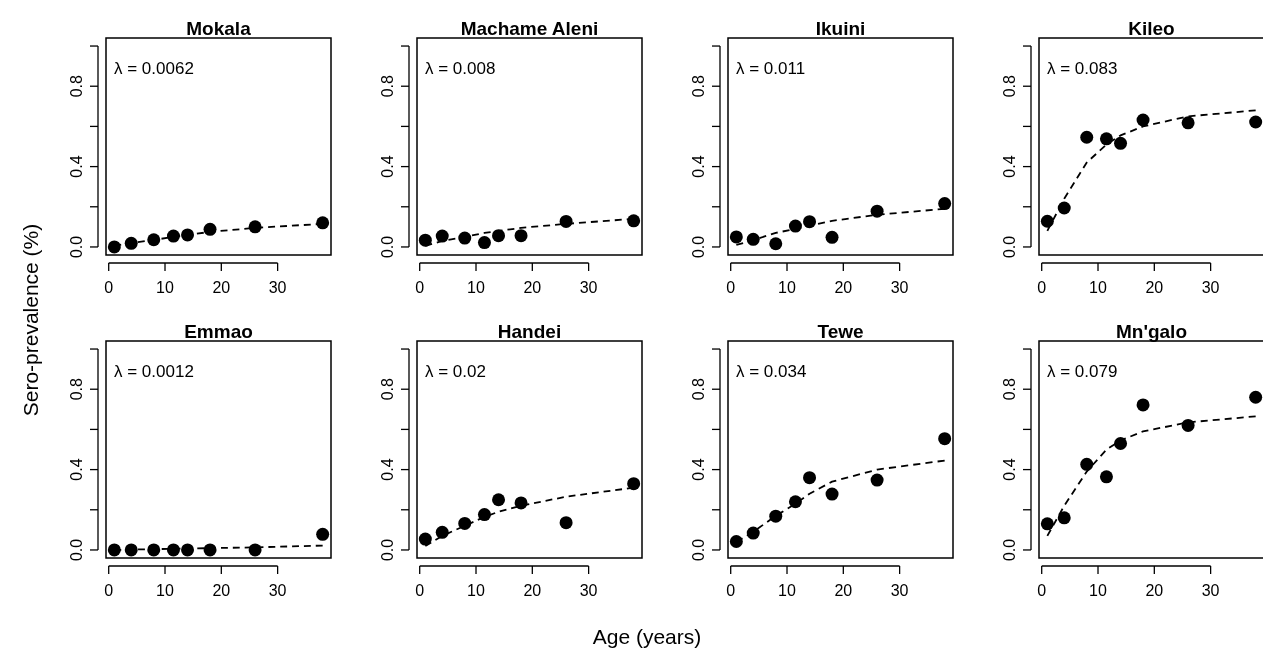 The image size is (1271, 655). What do you see at coordinates (529, 28) in the screenshot?
I see `chart-title: Machame Aleni` at bounding box center [529, 28].